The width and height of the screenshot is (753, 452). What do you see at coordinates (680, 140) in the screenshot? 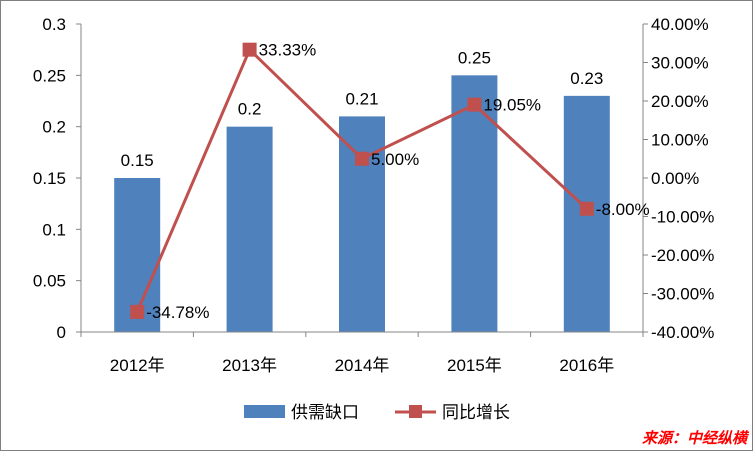
I see `y-right-tick-label: 10.00%` at bounding box center [680, 140].